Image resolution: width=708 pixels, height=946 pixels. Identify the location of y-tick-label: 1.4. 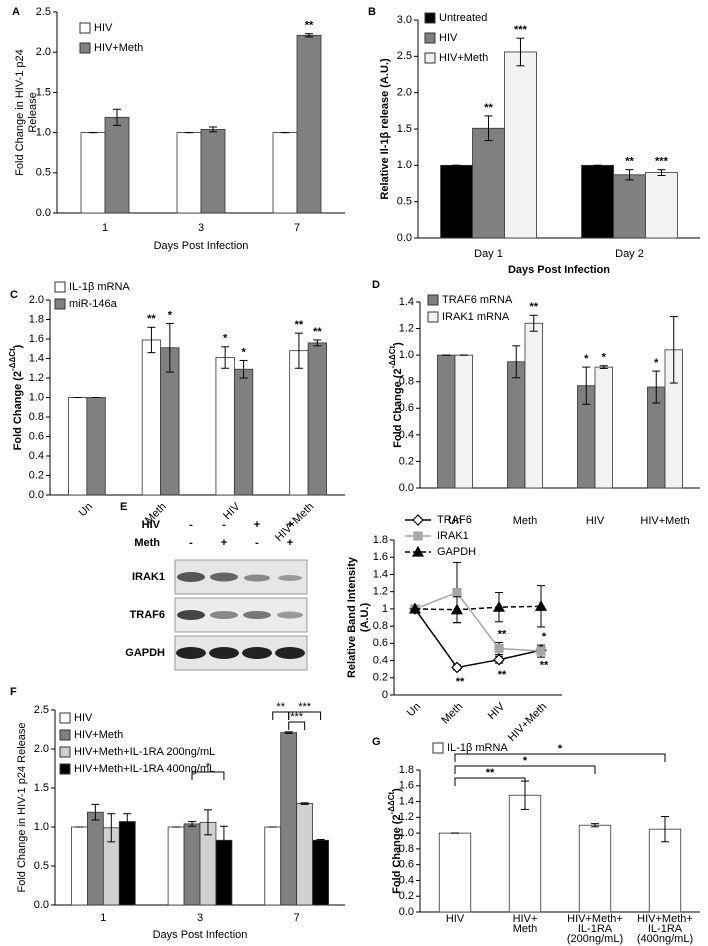
(406, 302).